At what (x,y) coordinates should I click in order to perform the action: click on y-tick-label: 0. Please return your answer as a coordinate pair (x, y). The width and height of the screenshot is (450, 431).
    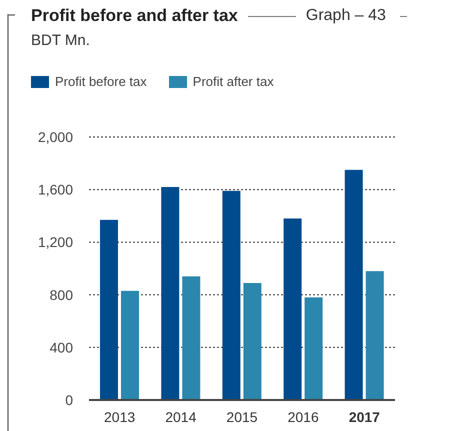
    Looking at the image, I should click on (69, 400).